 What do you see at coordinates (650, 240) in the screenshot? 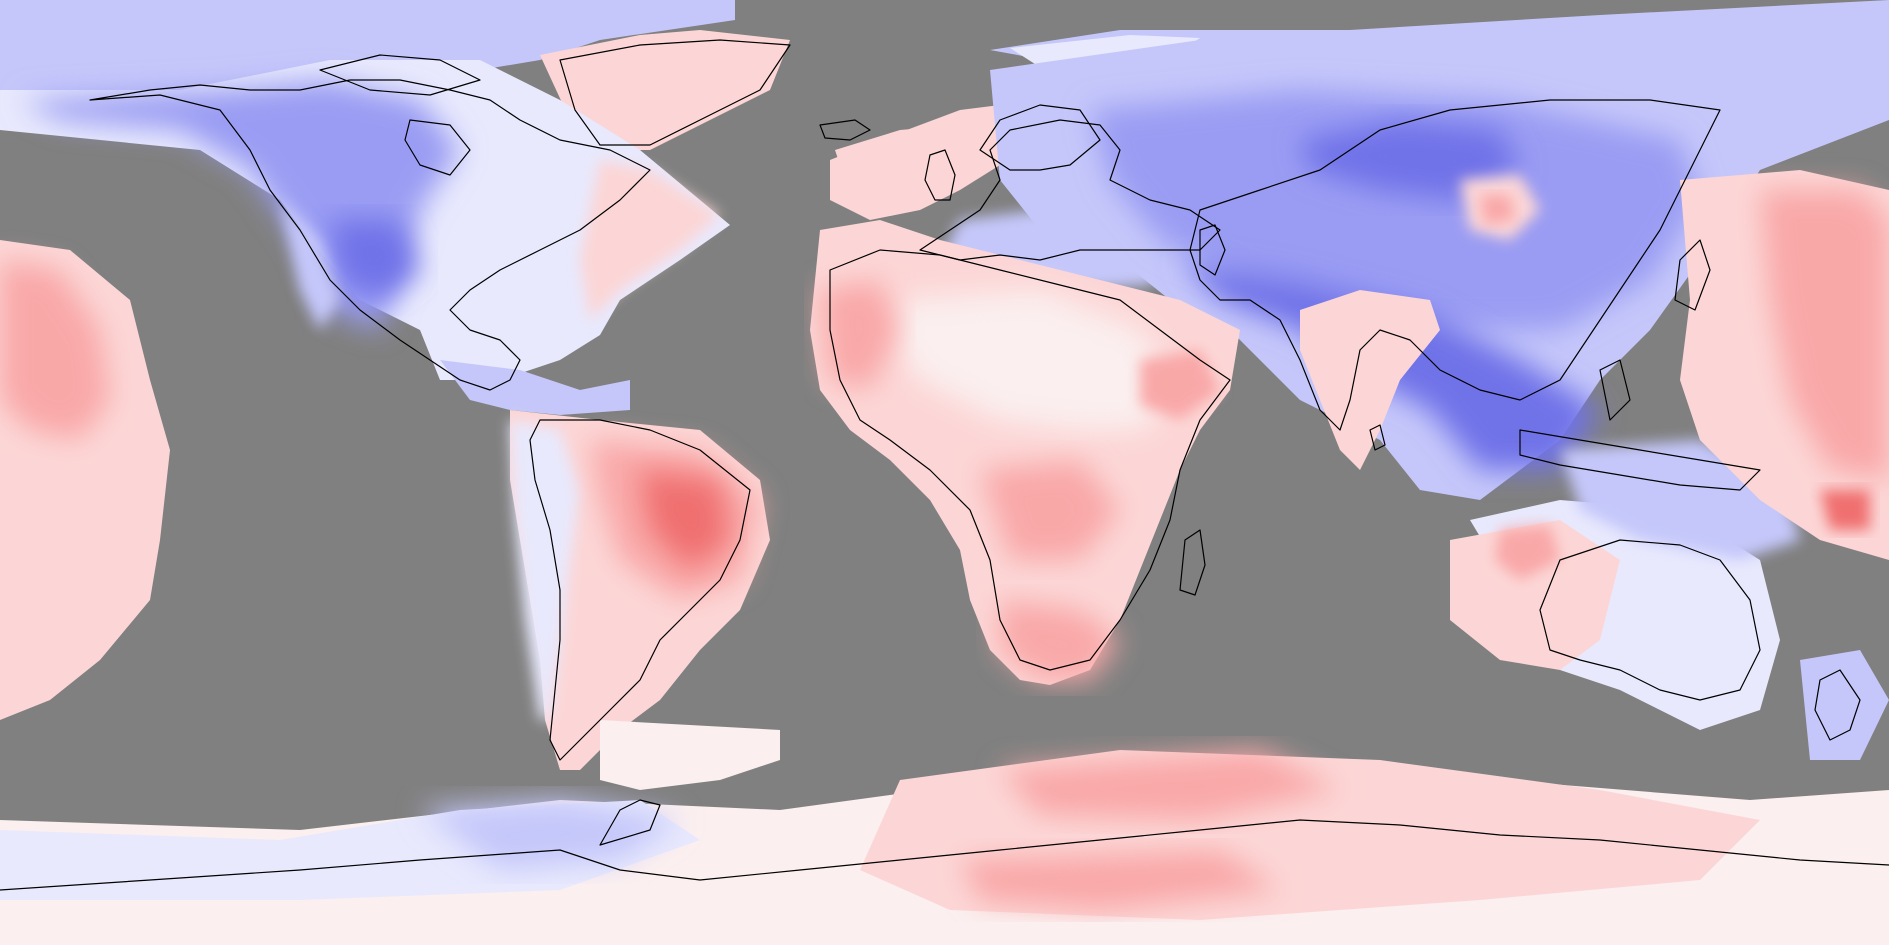
I see `na-east-coast-warm` at bounding box center [650, 240].